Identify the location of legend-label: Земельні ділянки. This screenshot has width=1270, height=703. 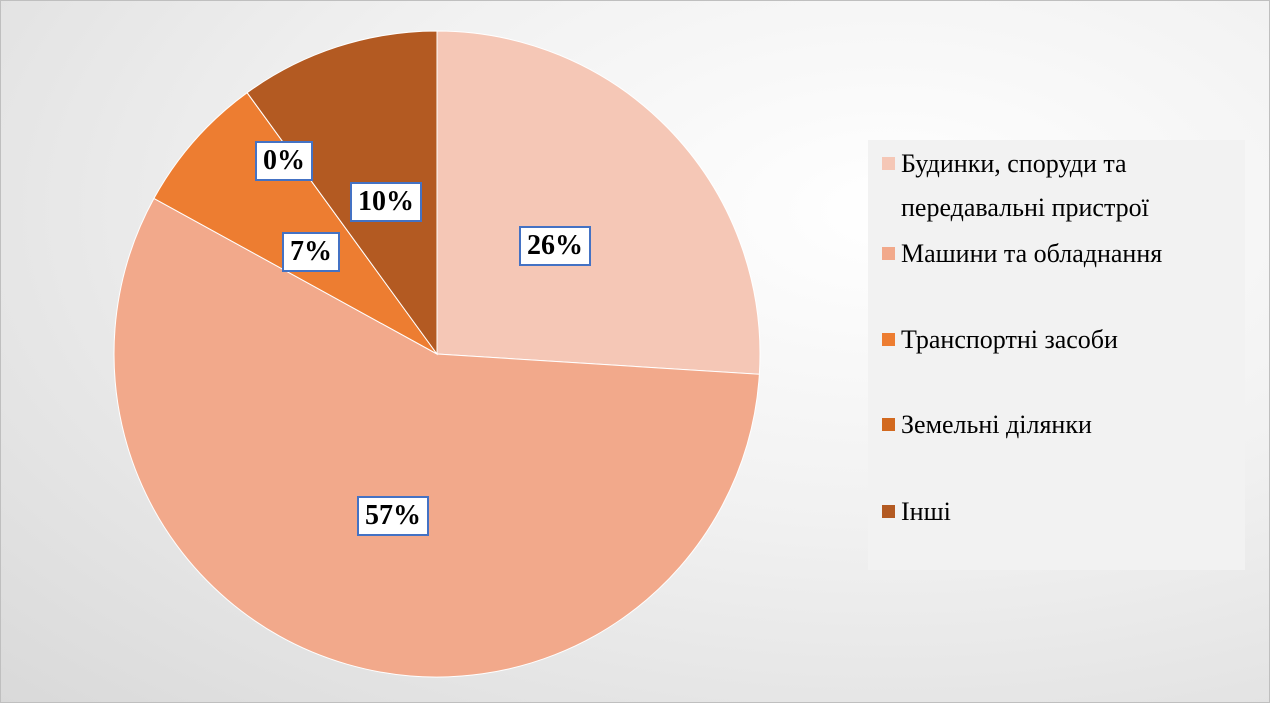
(996, 424).